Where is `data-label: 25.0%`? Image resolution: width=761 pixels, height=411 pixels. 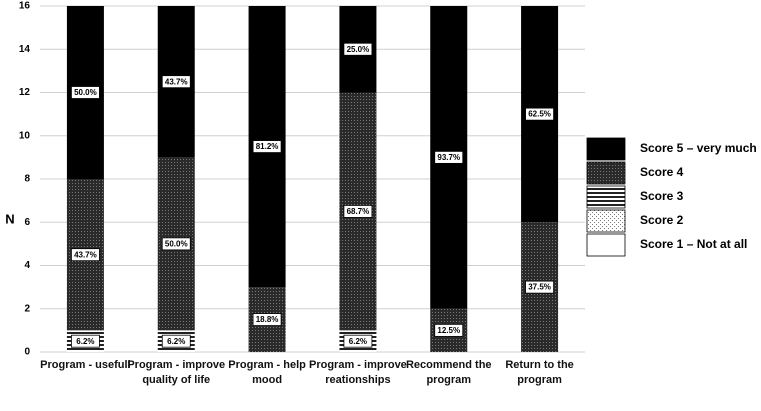
data-label: 25.0% is located at coordinates (358, 49).